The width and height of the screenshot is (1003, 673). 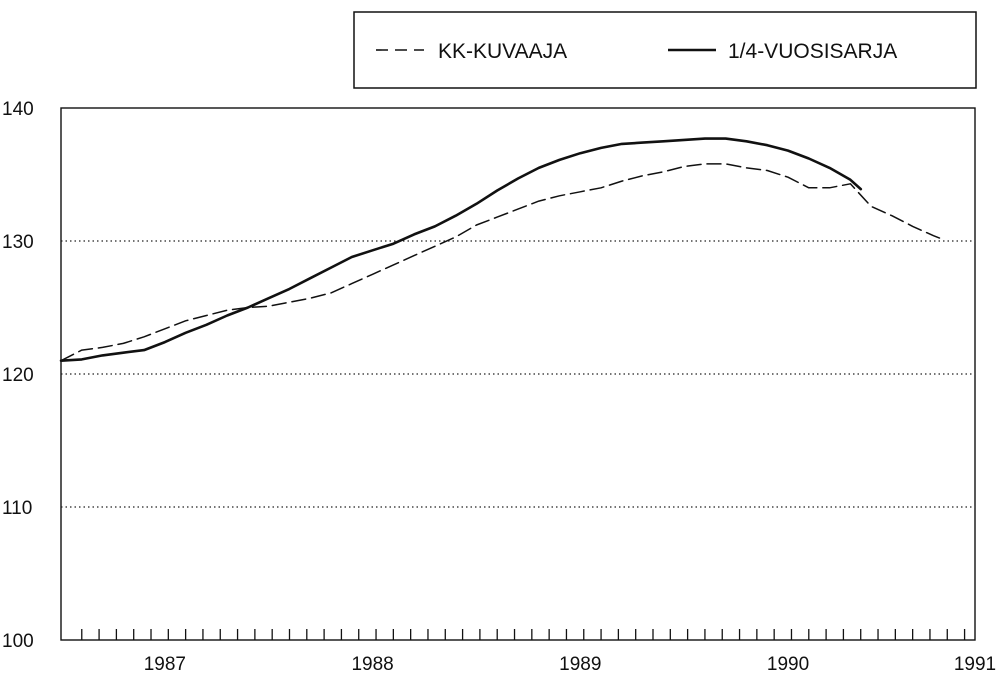 I want to click on x-tick-label-1988: 1988, so click(x=372, y=663).